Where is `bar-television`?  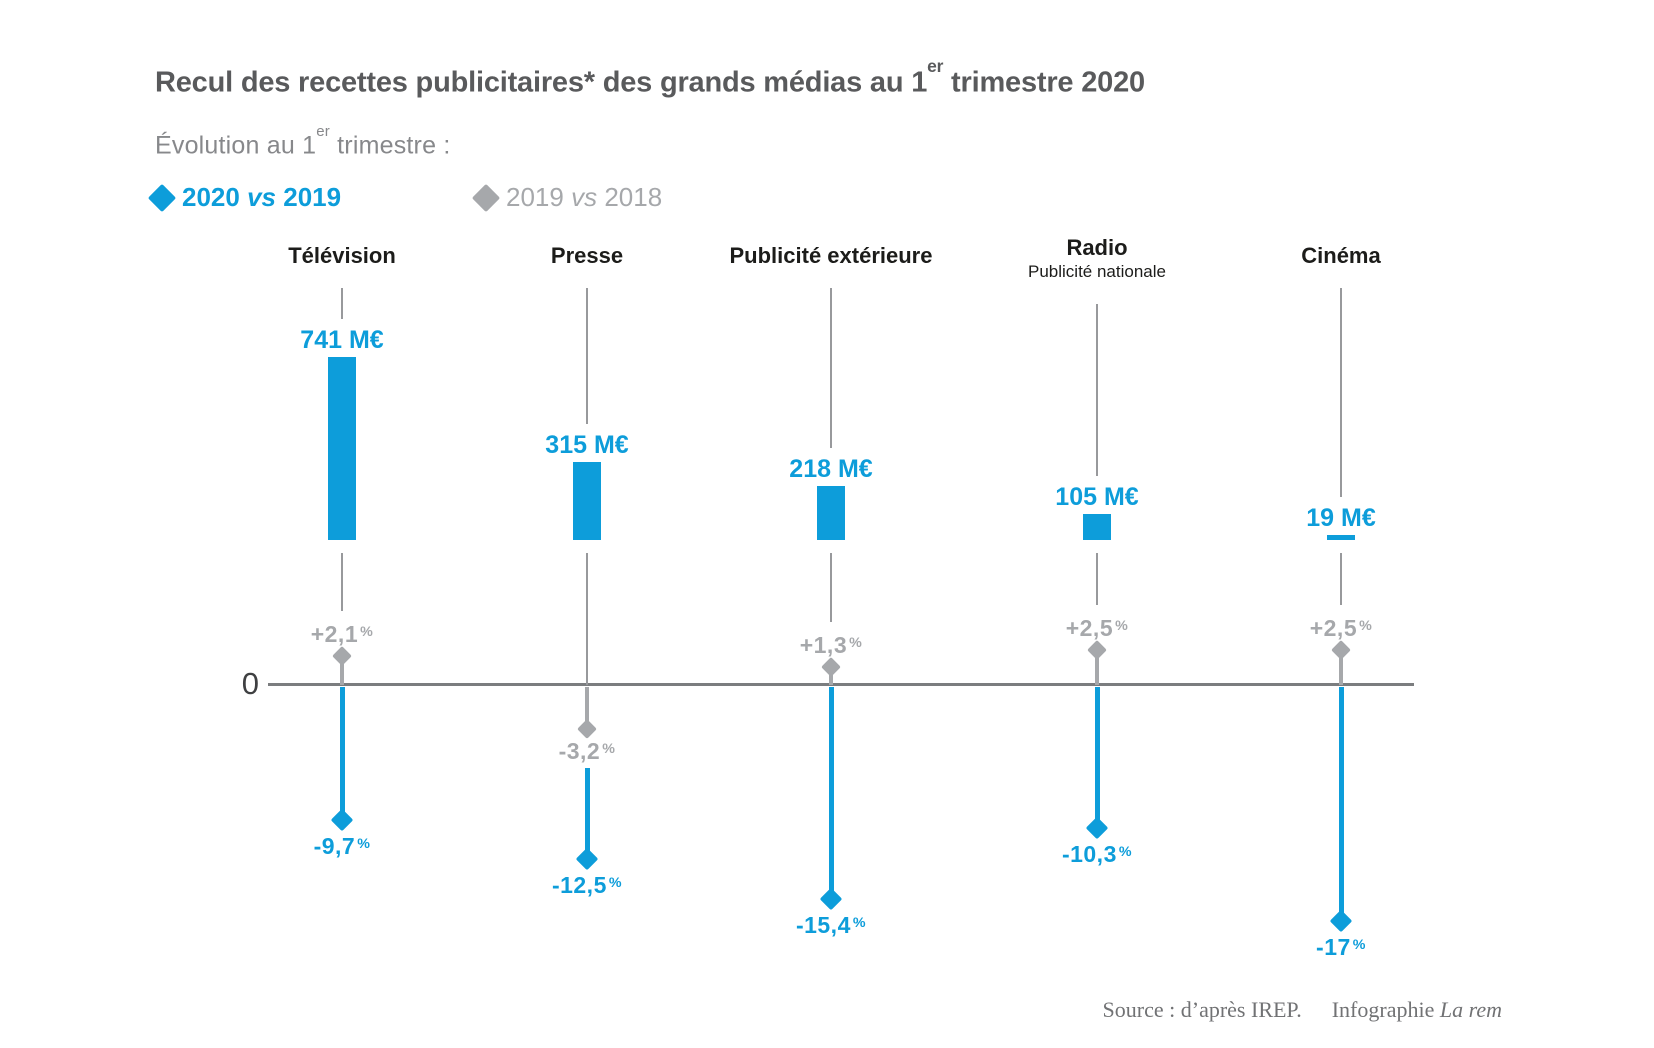
bar-television is located at coordinates (342, 448).